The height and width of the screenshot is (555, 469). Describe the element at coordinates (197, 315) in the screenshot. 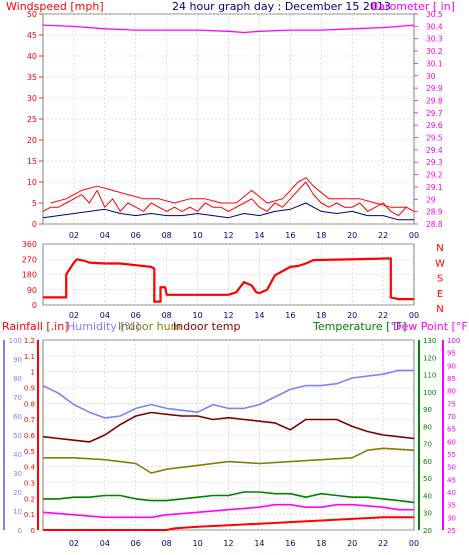

I see `dir-xtick-label-4: 10` at that location.